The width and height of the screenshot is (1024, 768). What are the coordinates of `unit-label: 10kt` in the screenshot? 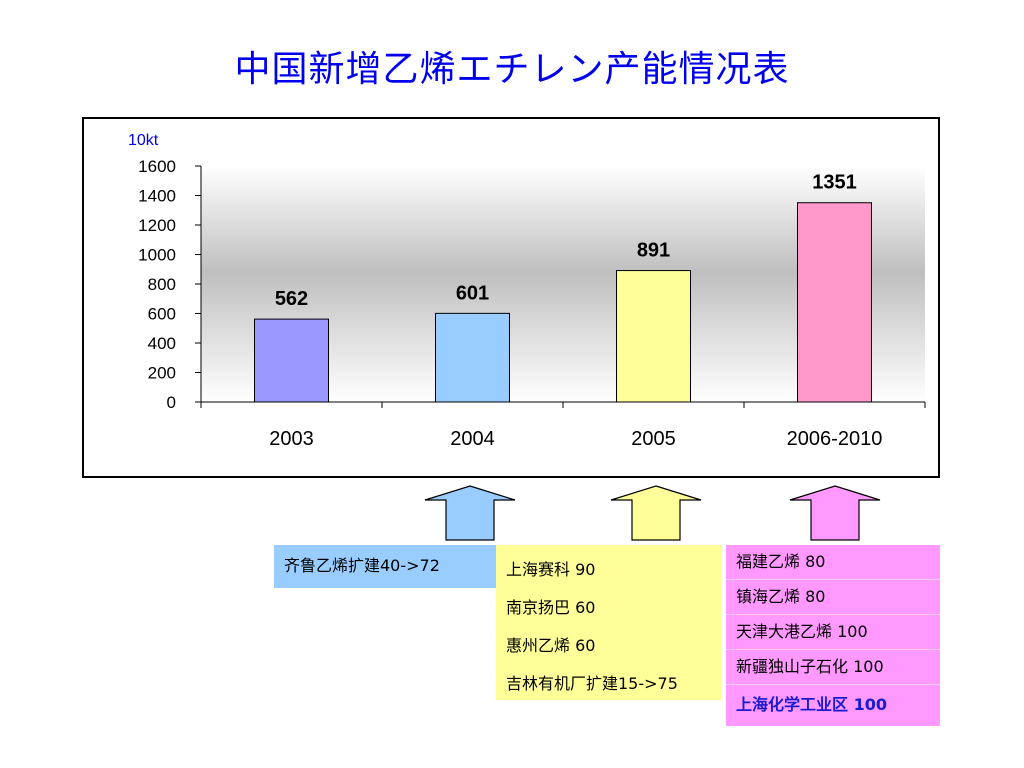 It's located at (143, 140).